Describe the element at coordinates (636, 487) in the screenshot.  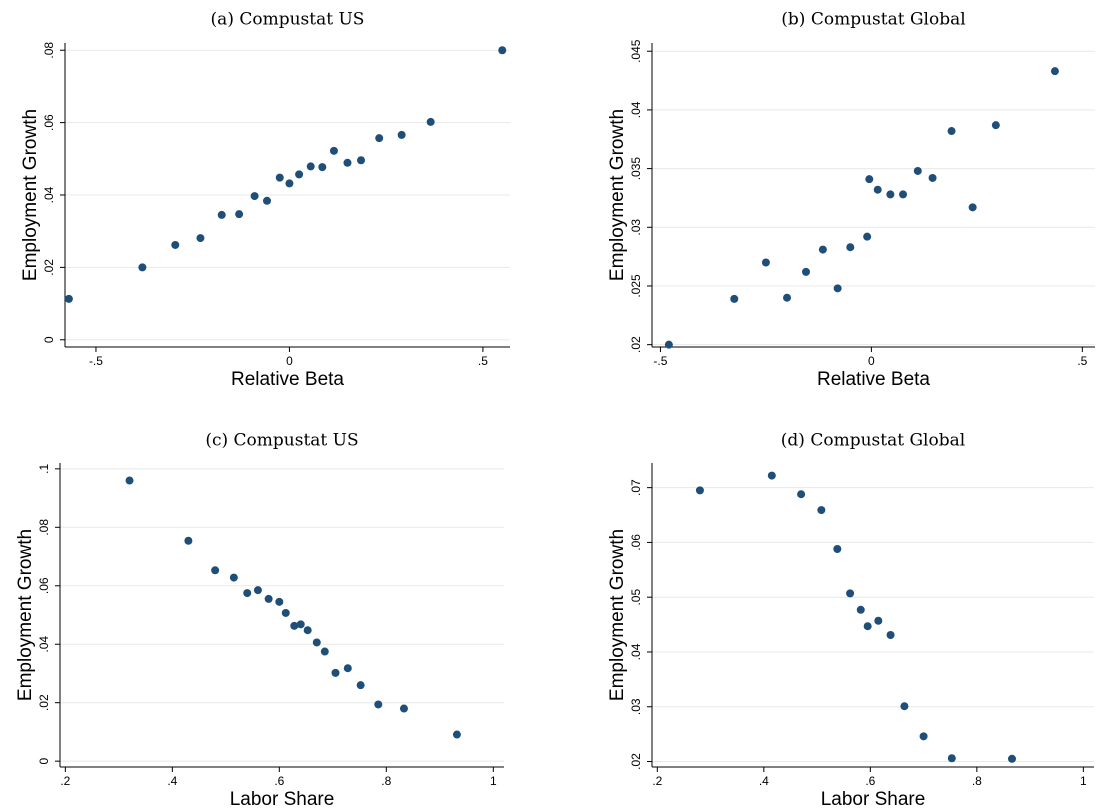
I see `y-tick-label: .07` at that location.